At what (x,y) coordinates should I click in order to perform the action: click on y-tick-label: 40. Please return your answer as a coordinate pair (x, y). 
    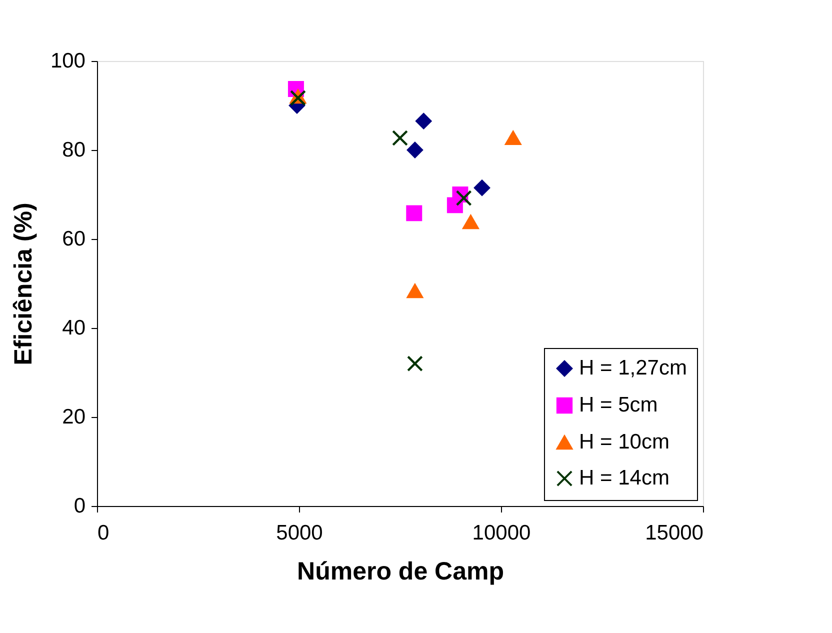
    Looking at the image, I should click on (74, 328).